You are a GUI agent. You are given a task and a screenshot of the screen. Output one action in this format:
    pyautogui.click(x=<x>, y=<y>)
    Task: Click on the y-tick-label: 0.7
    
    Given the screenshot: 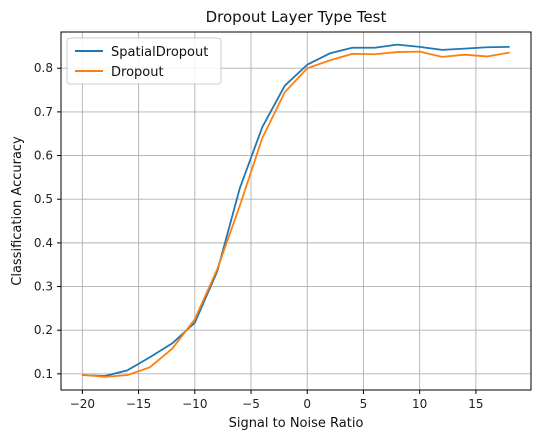 What is the action you would take?
    pyautogui.click(x=43, y=112)
    